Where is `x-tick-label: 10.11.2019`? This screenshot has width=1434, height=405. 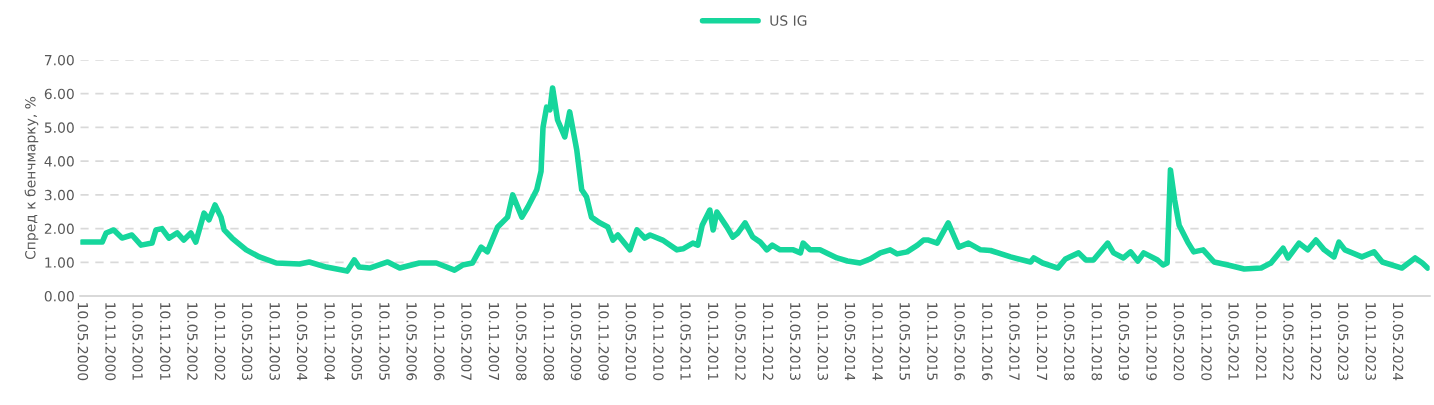 x-tick-label: 10.11.2019 is located at coordinates (1151, 342).